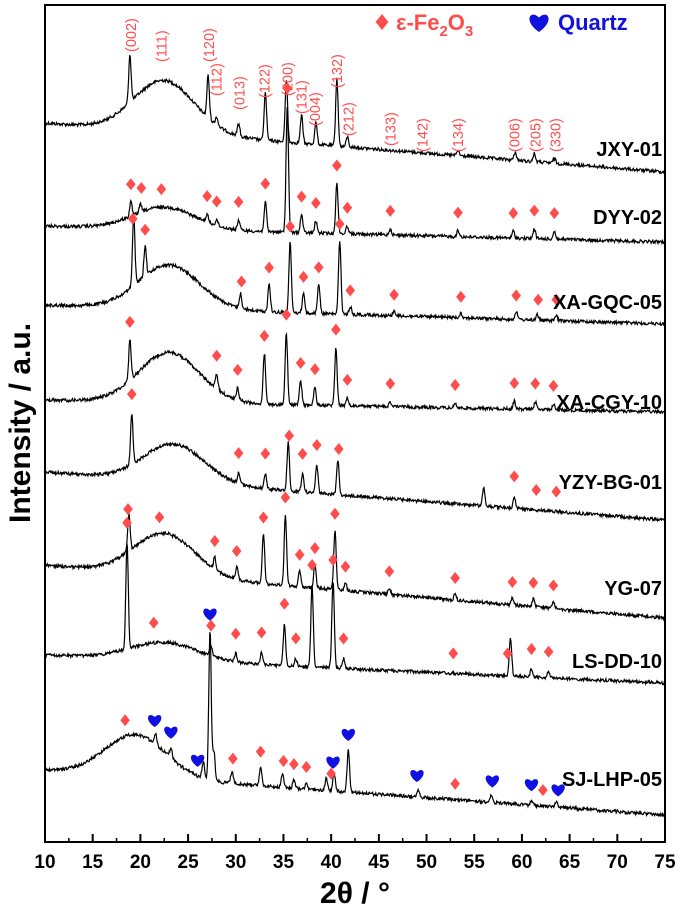 This screenshot has width=685, height=917. What do you see at coordinates (338, 71) in the screenshot?
I see `hkl-label: (132)` at bounding box center [338, 71].